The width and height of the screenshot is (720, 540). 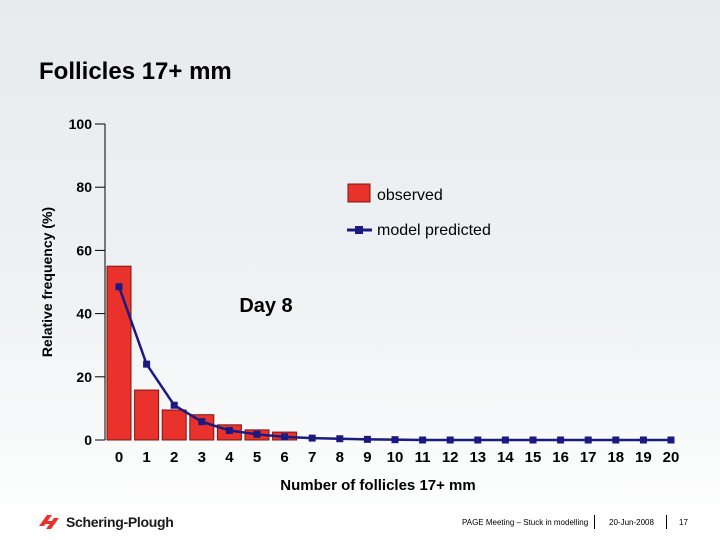 I want to click on x-tick-label: 5, so click(x=257, y=457).